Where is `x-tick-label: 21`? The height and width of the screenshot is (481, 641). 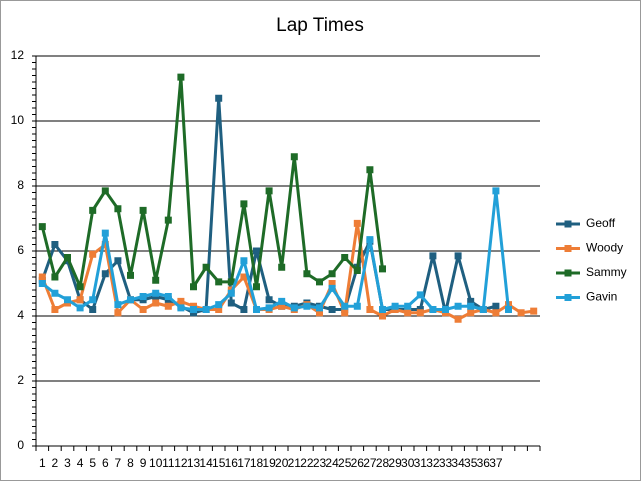
x-tick-label: 21 is located at coordinates (295, 463).